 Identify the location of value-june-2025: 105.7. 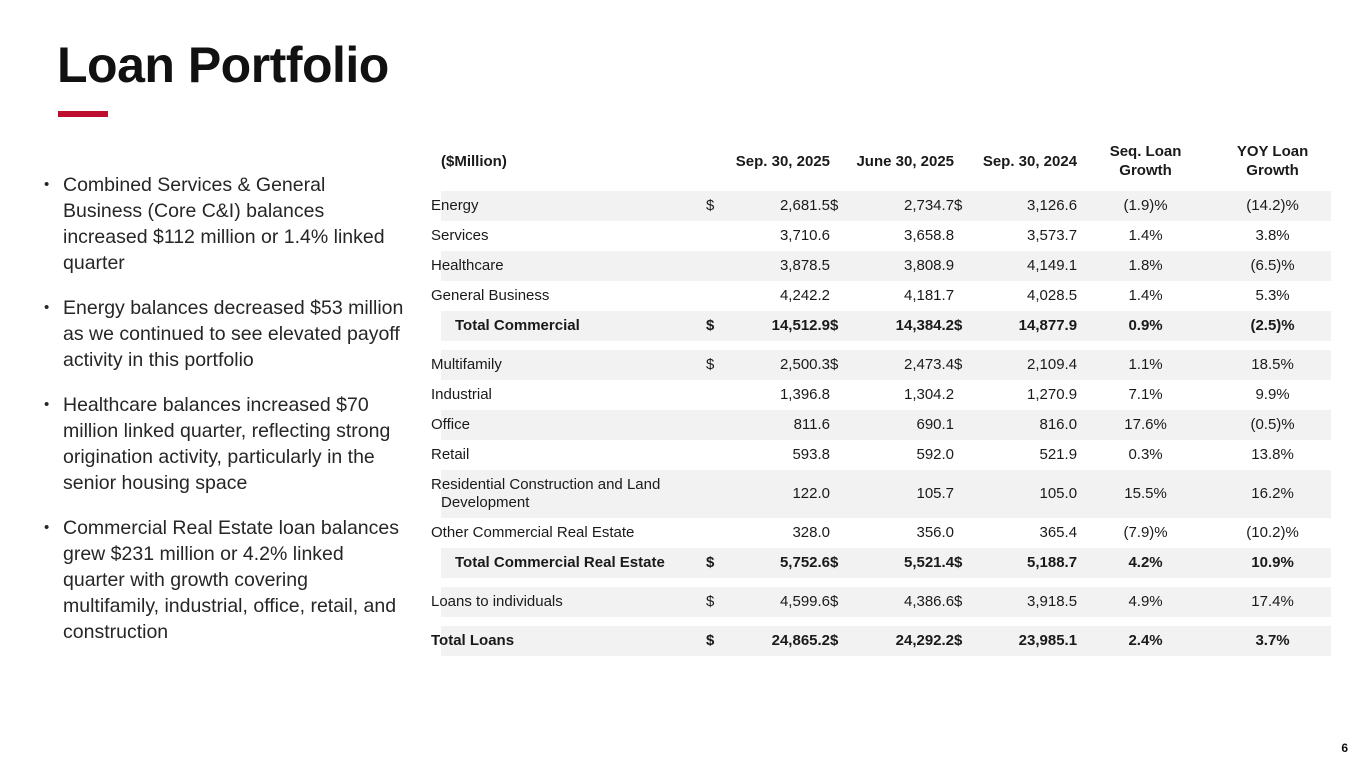
(910, 494).